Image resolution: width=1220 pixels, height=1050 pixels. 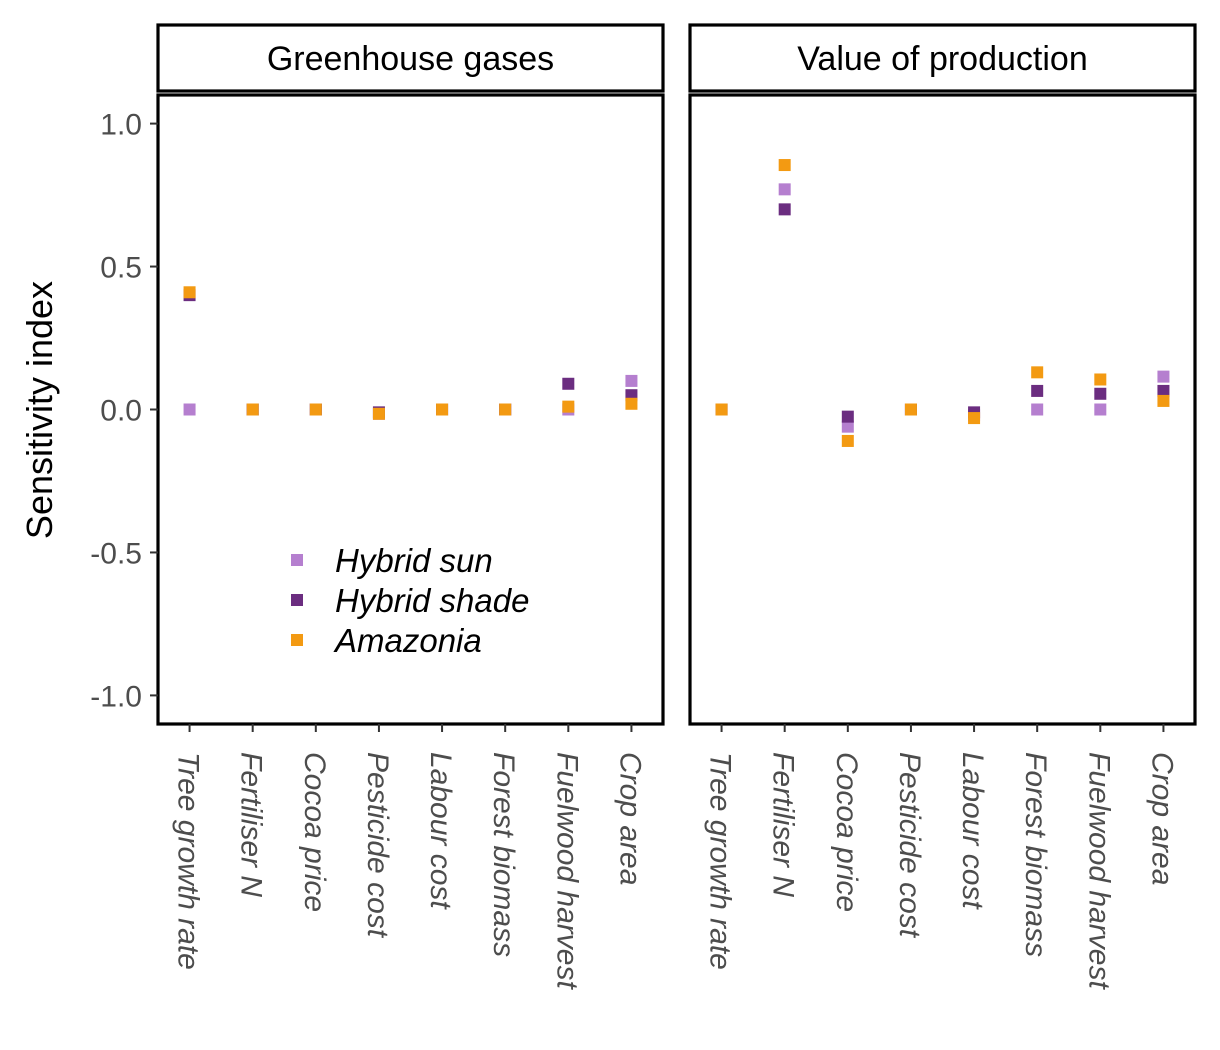 I want to click on legend-label: Hybrid shade, so click(x=432, y=600).